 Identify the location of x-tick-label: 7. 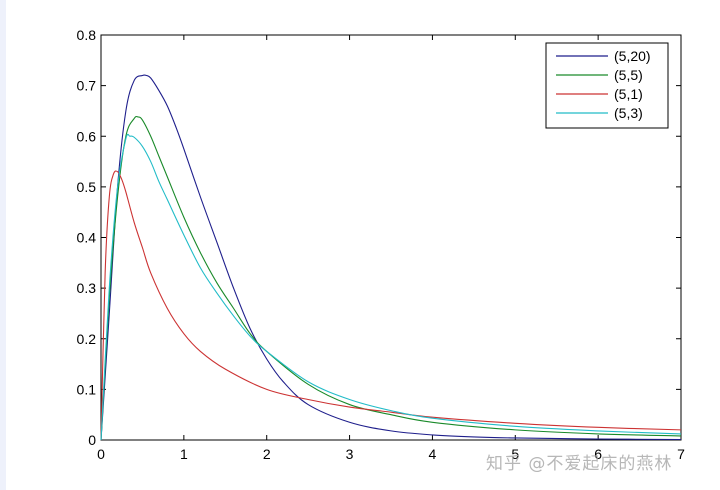
(681, 454).